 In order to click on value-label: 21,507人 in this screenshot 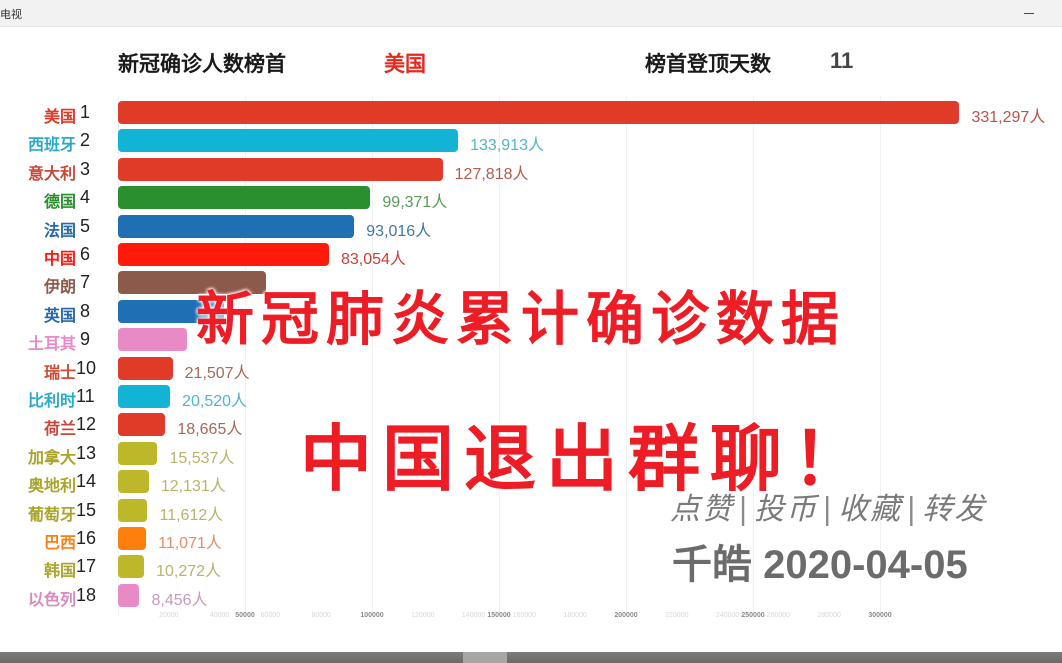, I will do `click(217, 373)`.